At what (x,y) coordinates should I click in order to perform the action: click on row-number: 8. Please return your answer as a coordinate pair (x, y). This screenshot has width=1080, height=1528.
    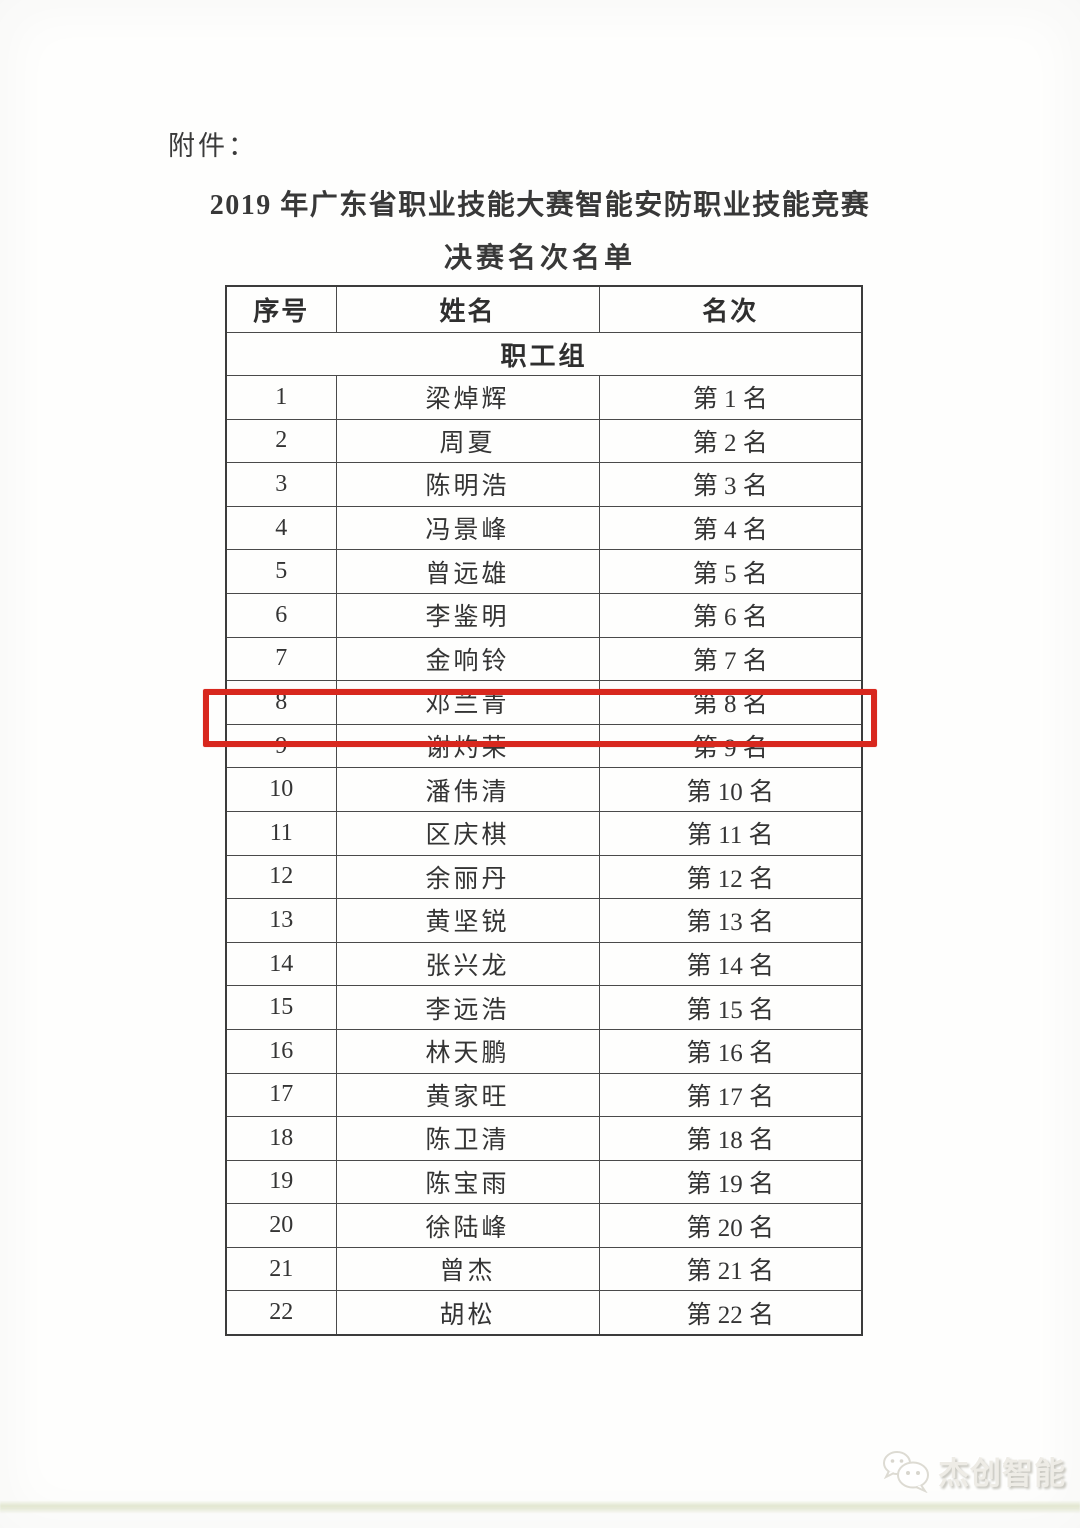
    Looking at the image, I should click on (281, 702).